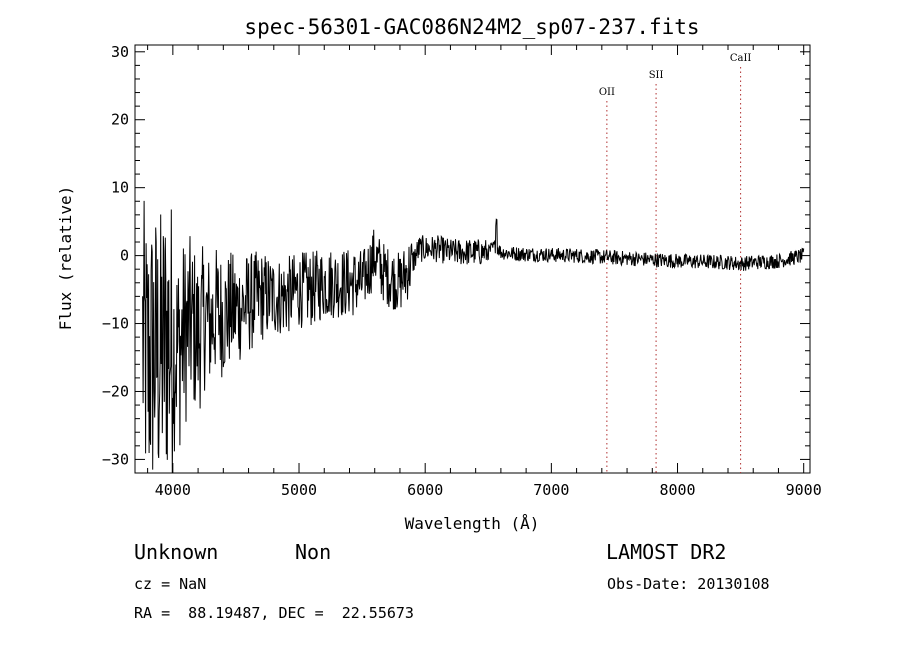  I want to click on x-axis-label: Wavelength (Å), so click(472, 523).